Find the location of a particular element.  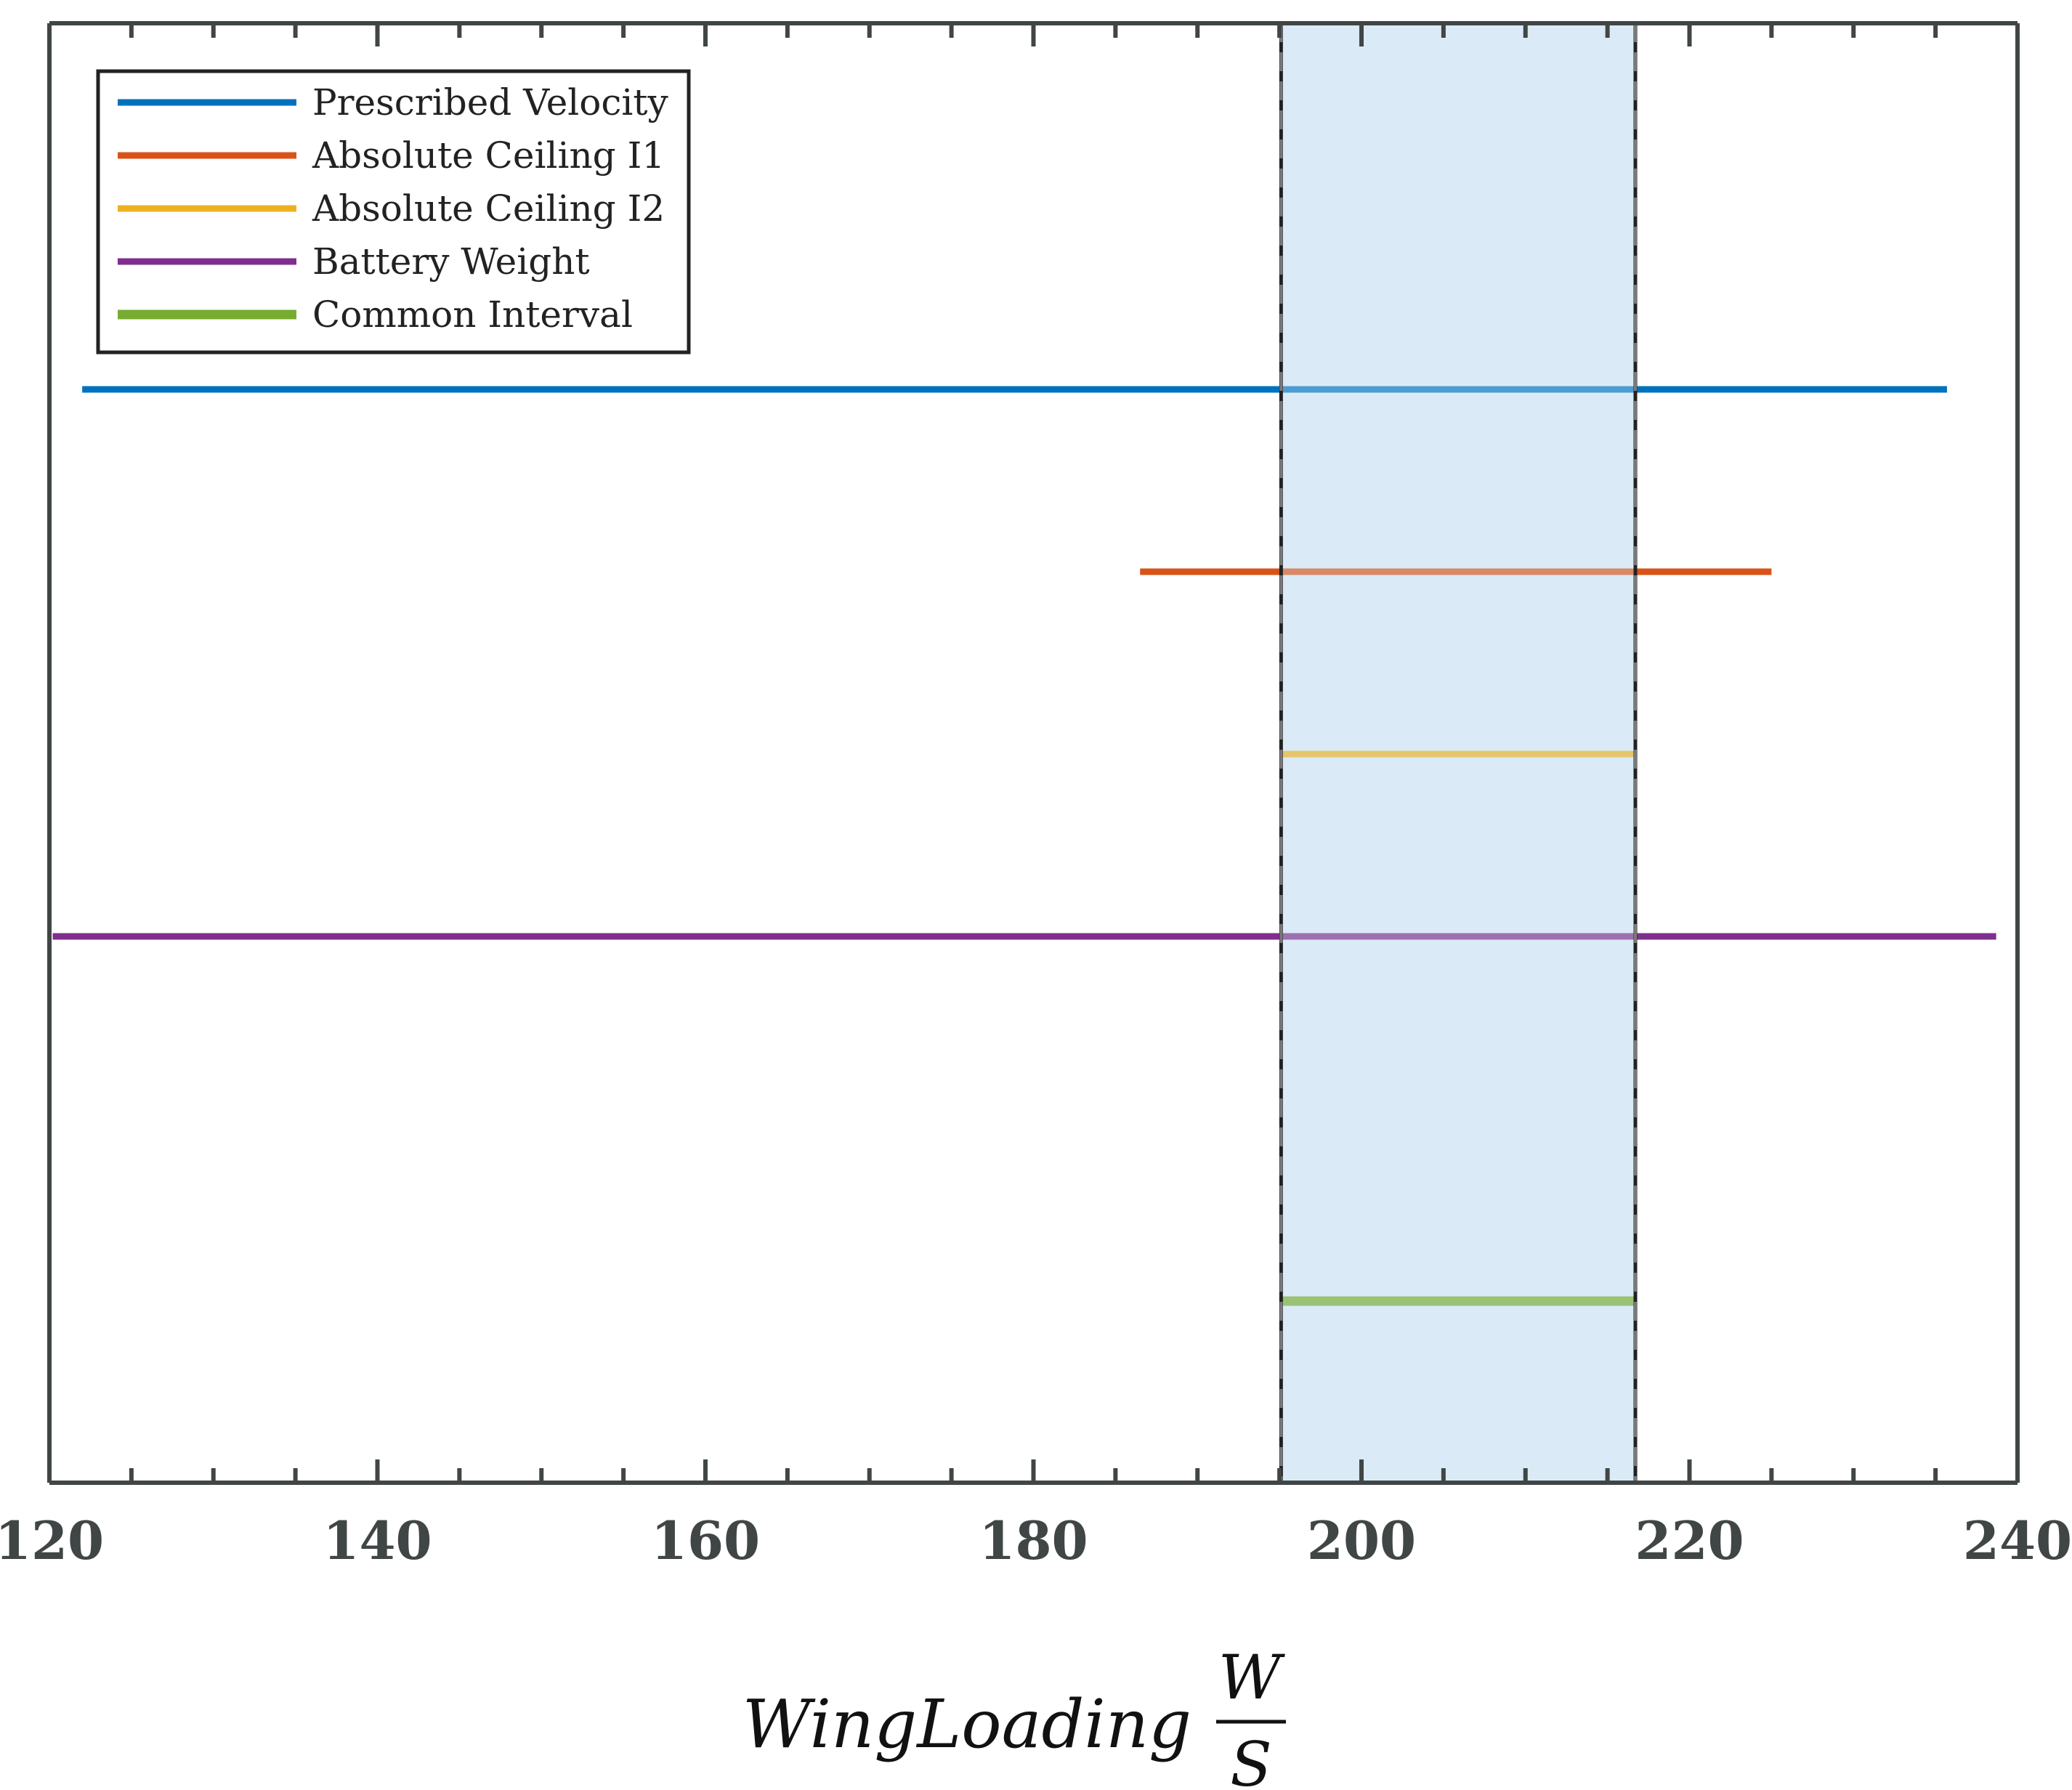

legend-label: Absolute Ceiling I1 is located at coordinates (489, 156).